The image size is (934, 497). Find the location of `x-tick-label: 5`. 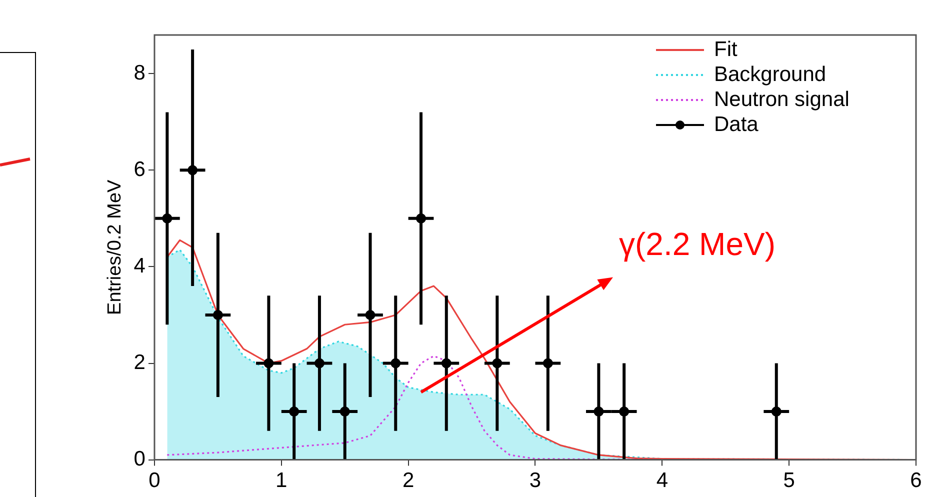

x-tick-label: 5 is located at coordinates (789, 480).